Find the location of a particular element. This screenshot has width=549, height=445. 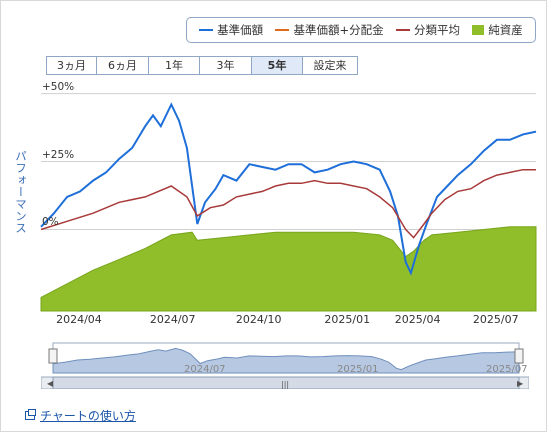

navigator-right-handle is located at coordinates (519, 356).